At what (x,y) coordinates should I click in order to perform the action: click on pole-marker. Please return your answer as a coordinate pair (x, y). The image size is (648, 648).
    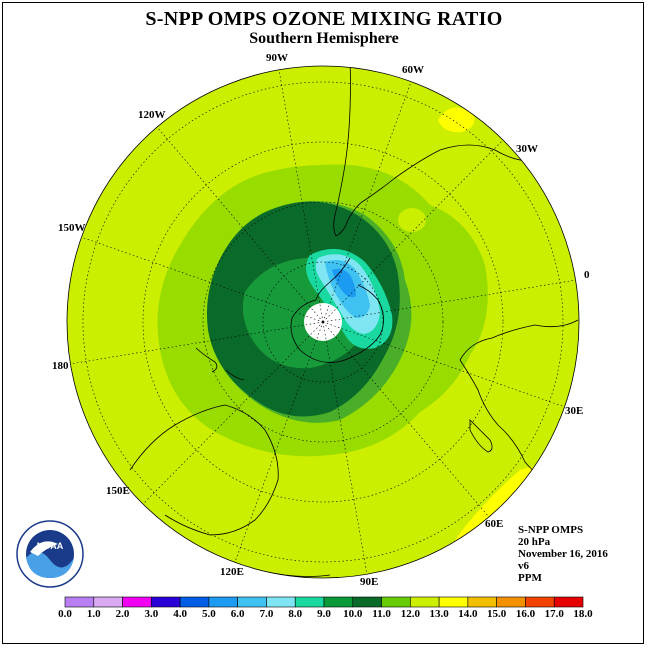
    Looking at the image, I should click on (323, 322).